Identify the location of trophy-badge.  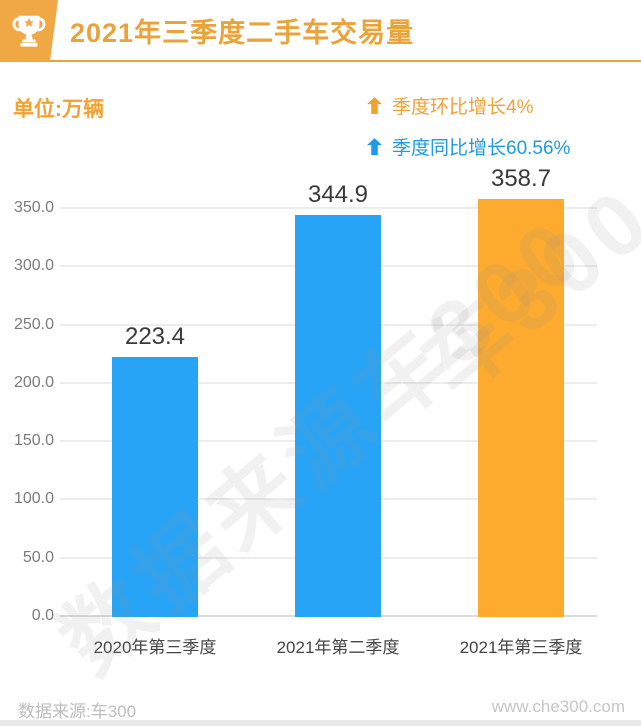
(29, 31).